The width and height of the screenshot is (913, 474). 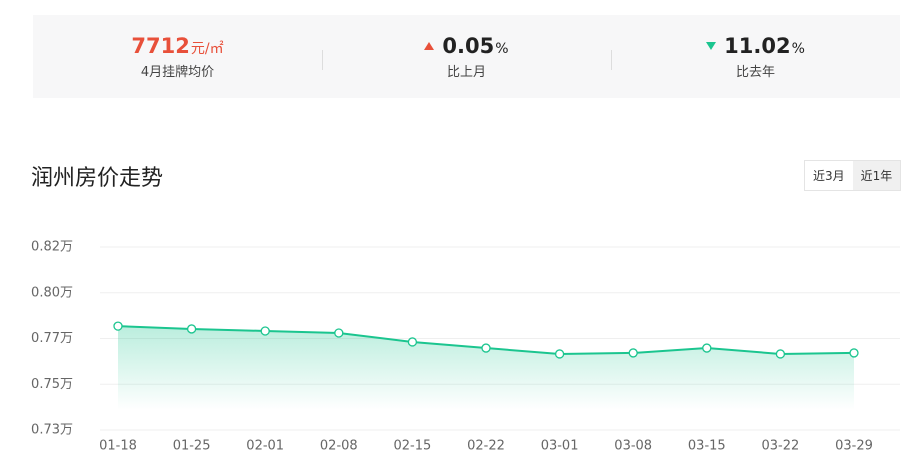 I want to click on stat-unit: 元/㎡, so click(x=207, y=48).